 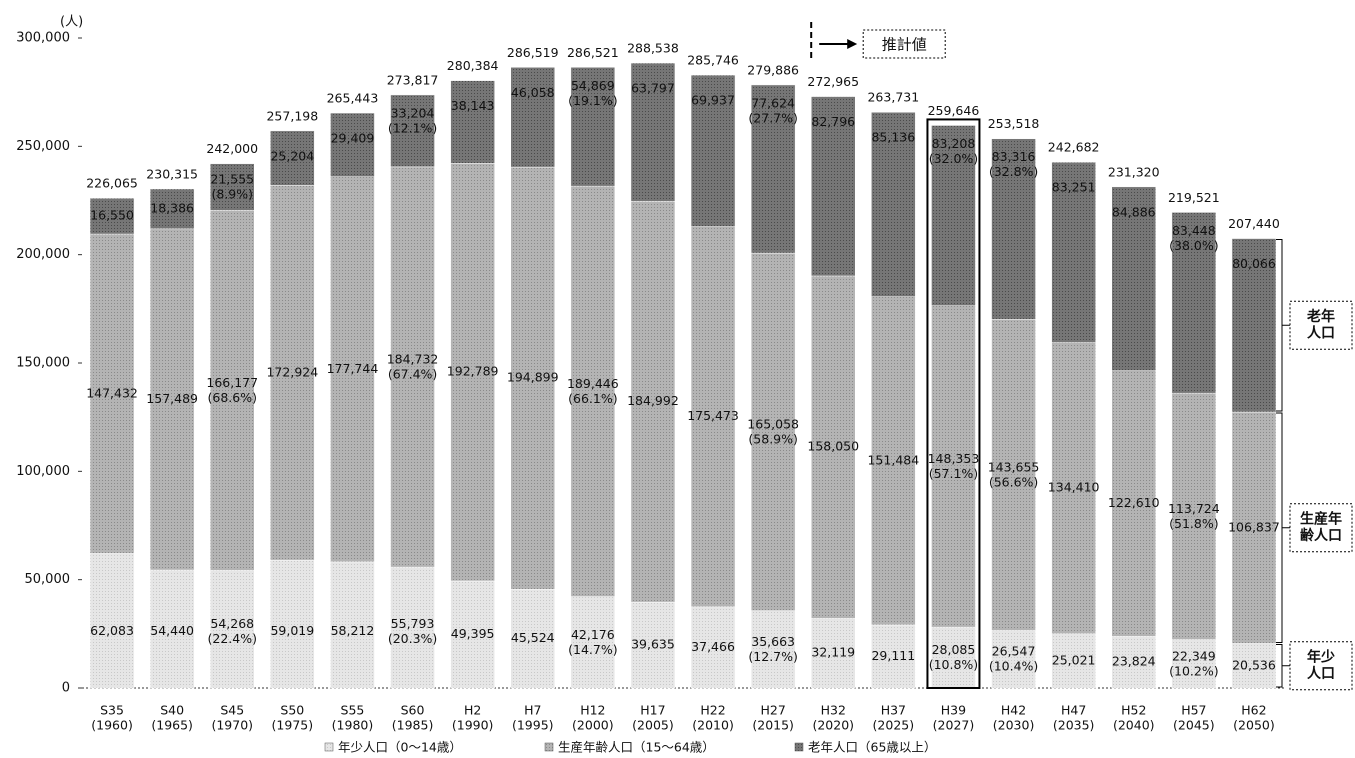 What do you see at coordinates (1134, 211) in the screenshot?
I see `value-label: 84,886` at bounding box center [1134, 211].